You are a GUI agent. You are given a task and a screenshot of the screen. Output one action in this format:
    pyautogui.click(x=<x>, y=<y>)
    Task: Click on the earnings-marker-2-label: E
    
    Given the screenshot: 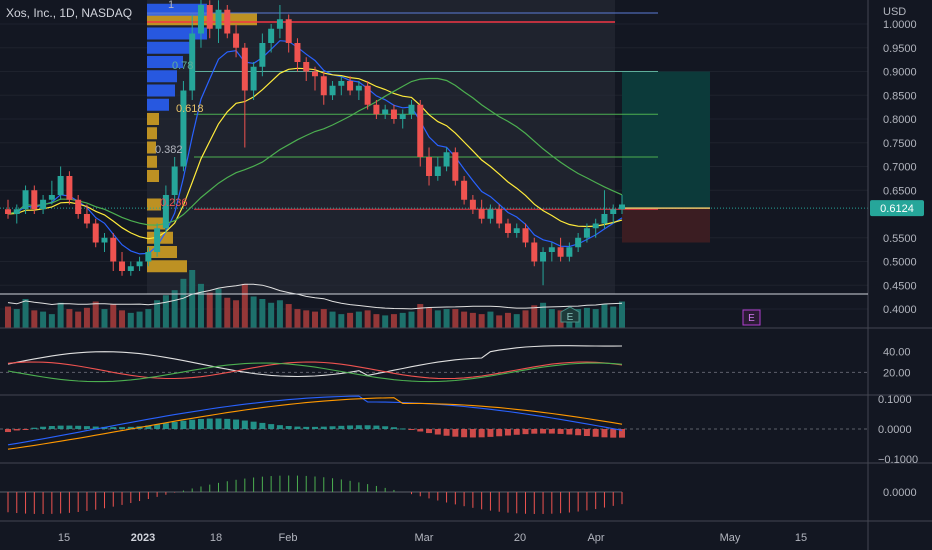 What is the action you would take?
    pyautogui.click(x=751, y=318)
    